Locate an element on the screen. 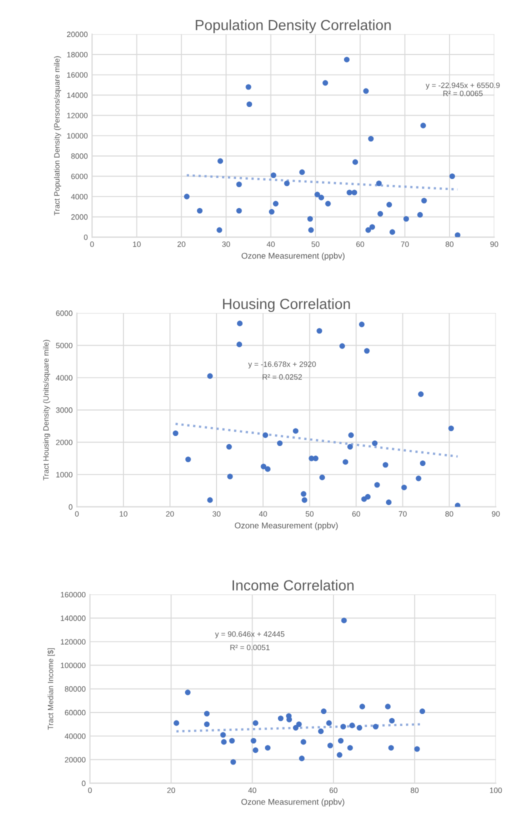 Image resolution: width=523 pixels, height=835 pixels. chart-title: Population Density Correlation is located at coordinates (293, 27).